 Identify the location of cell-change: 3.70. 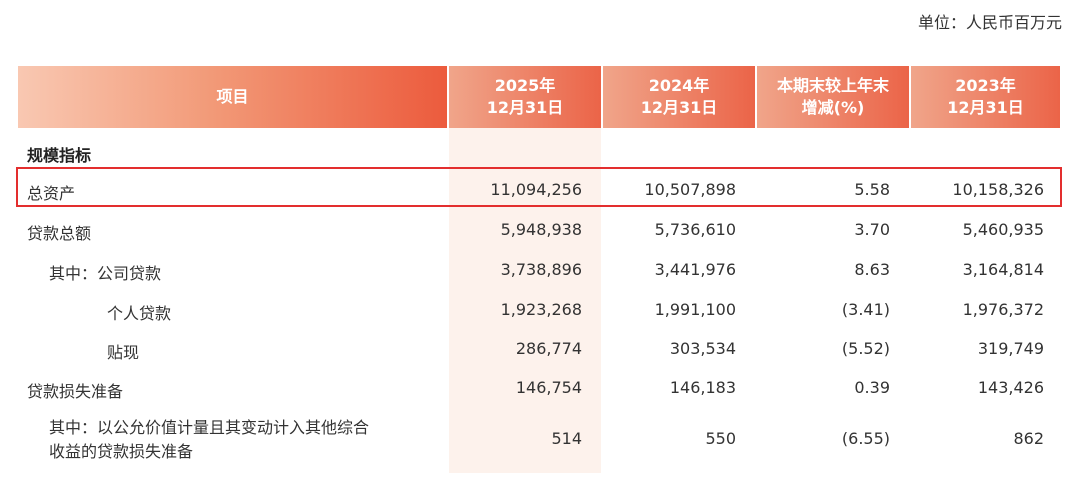
(872, 229).